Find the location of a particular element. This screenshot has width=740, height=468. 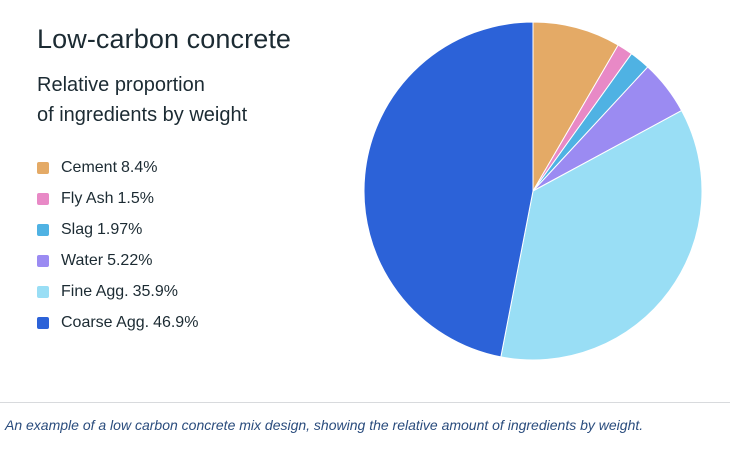

legend-item-slag: Slag 1.97% is located at coordinates (117, 229).